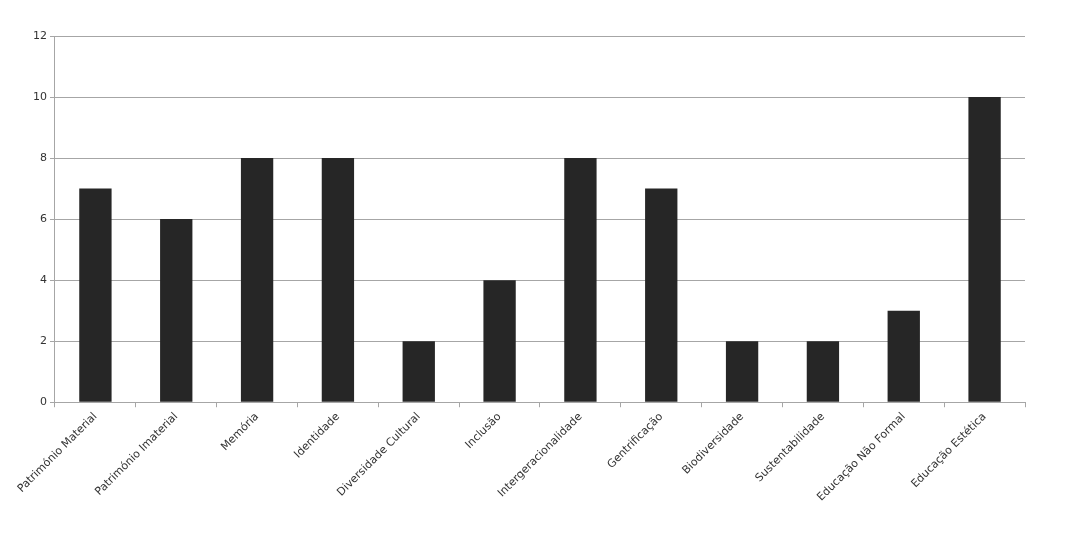  I want to click on y-tick-label: 2, so click(43, 341).